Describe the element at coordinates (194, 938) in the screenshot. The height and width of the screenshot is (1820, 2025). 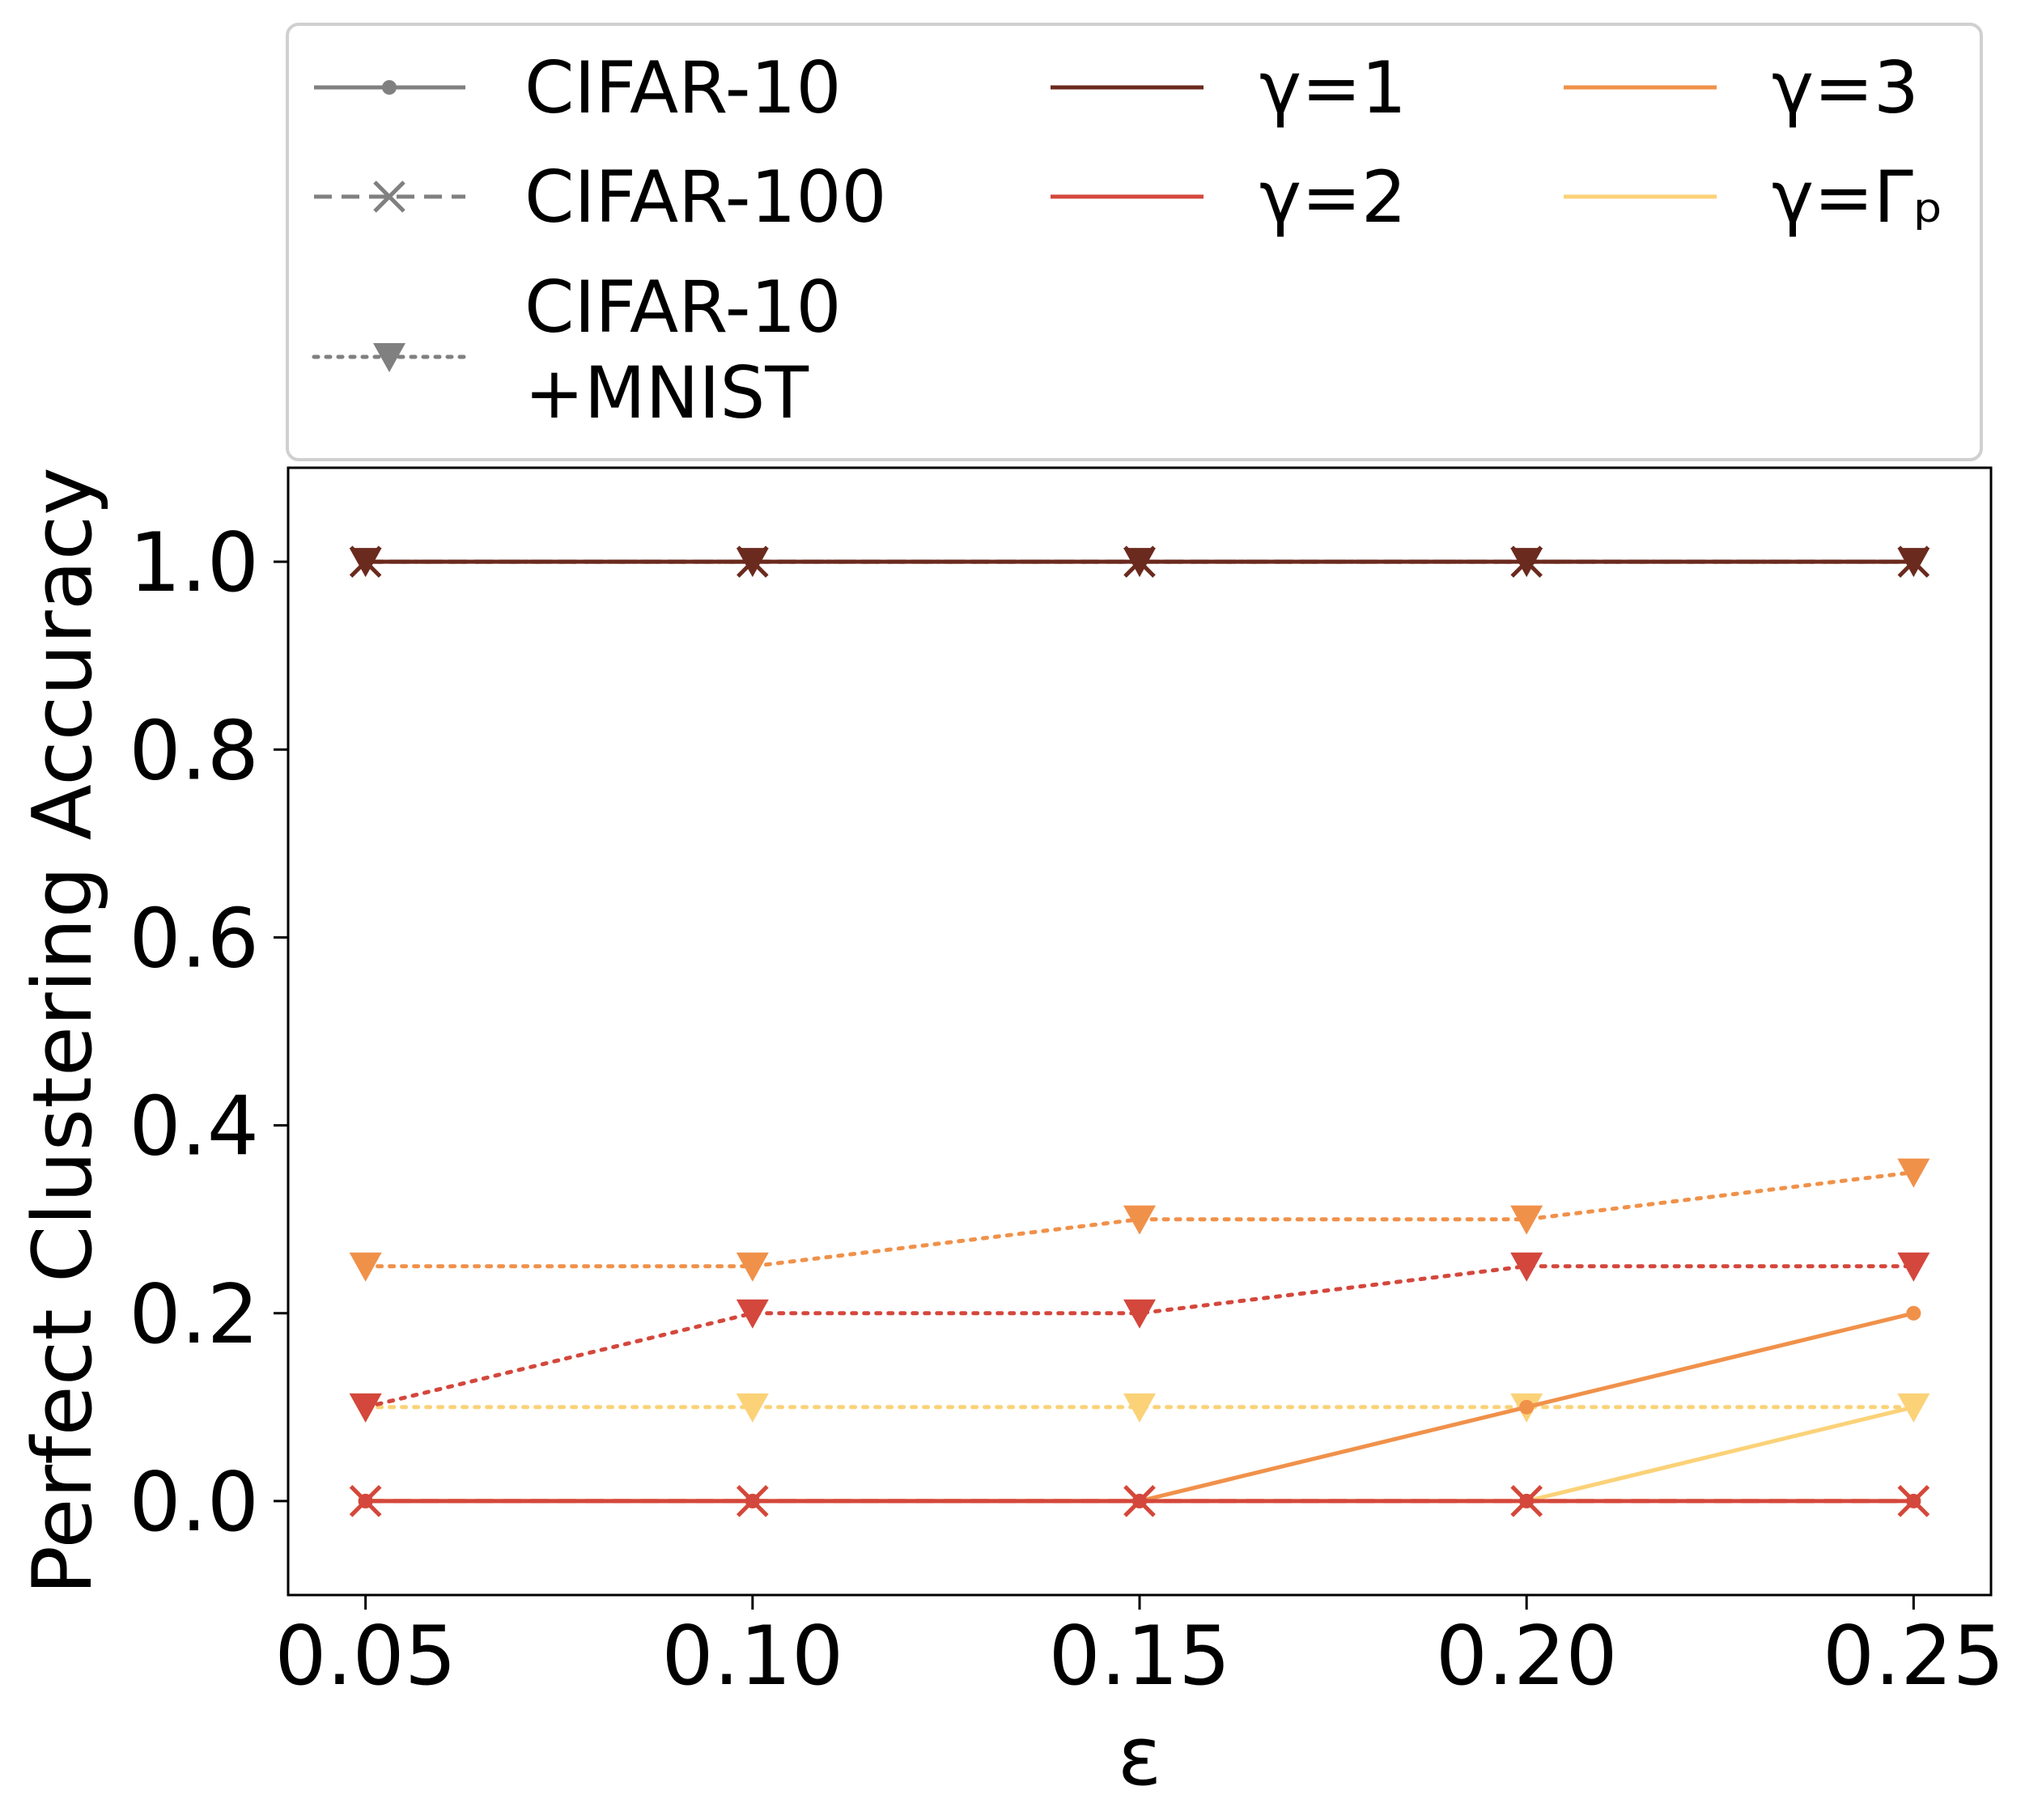
I see `y-tick-label: 0.6` at that location.